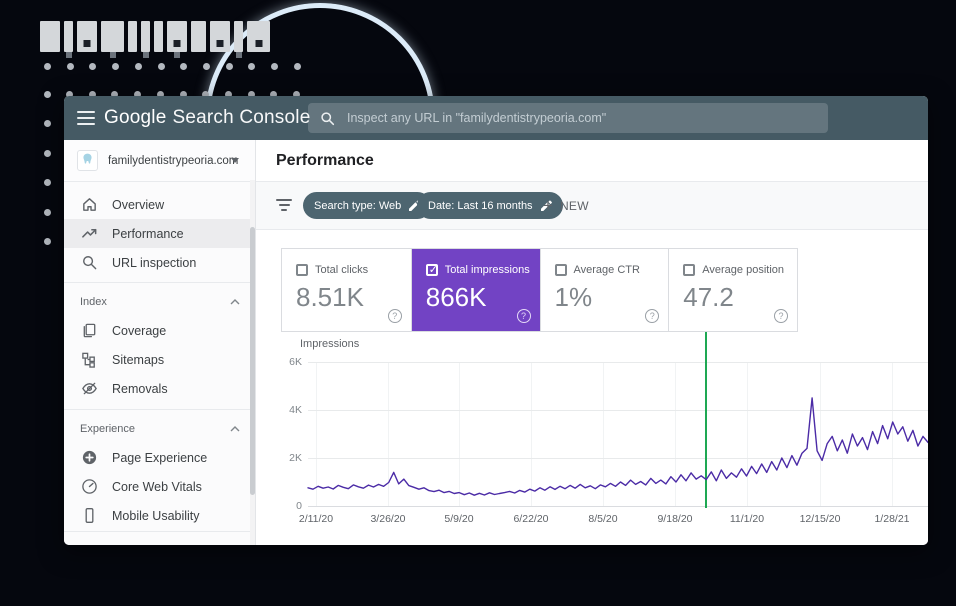 This screenshot has width=956, height=606. I want to click on metric-label: Total impressions, so click(487, 270).